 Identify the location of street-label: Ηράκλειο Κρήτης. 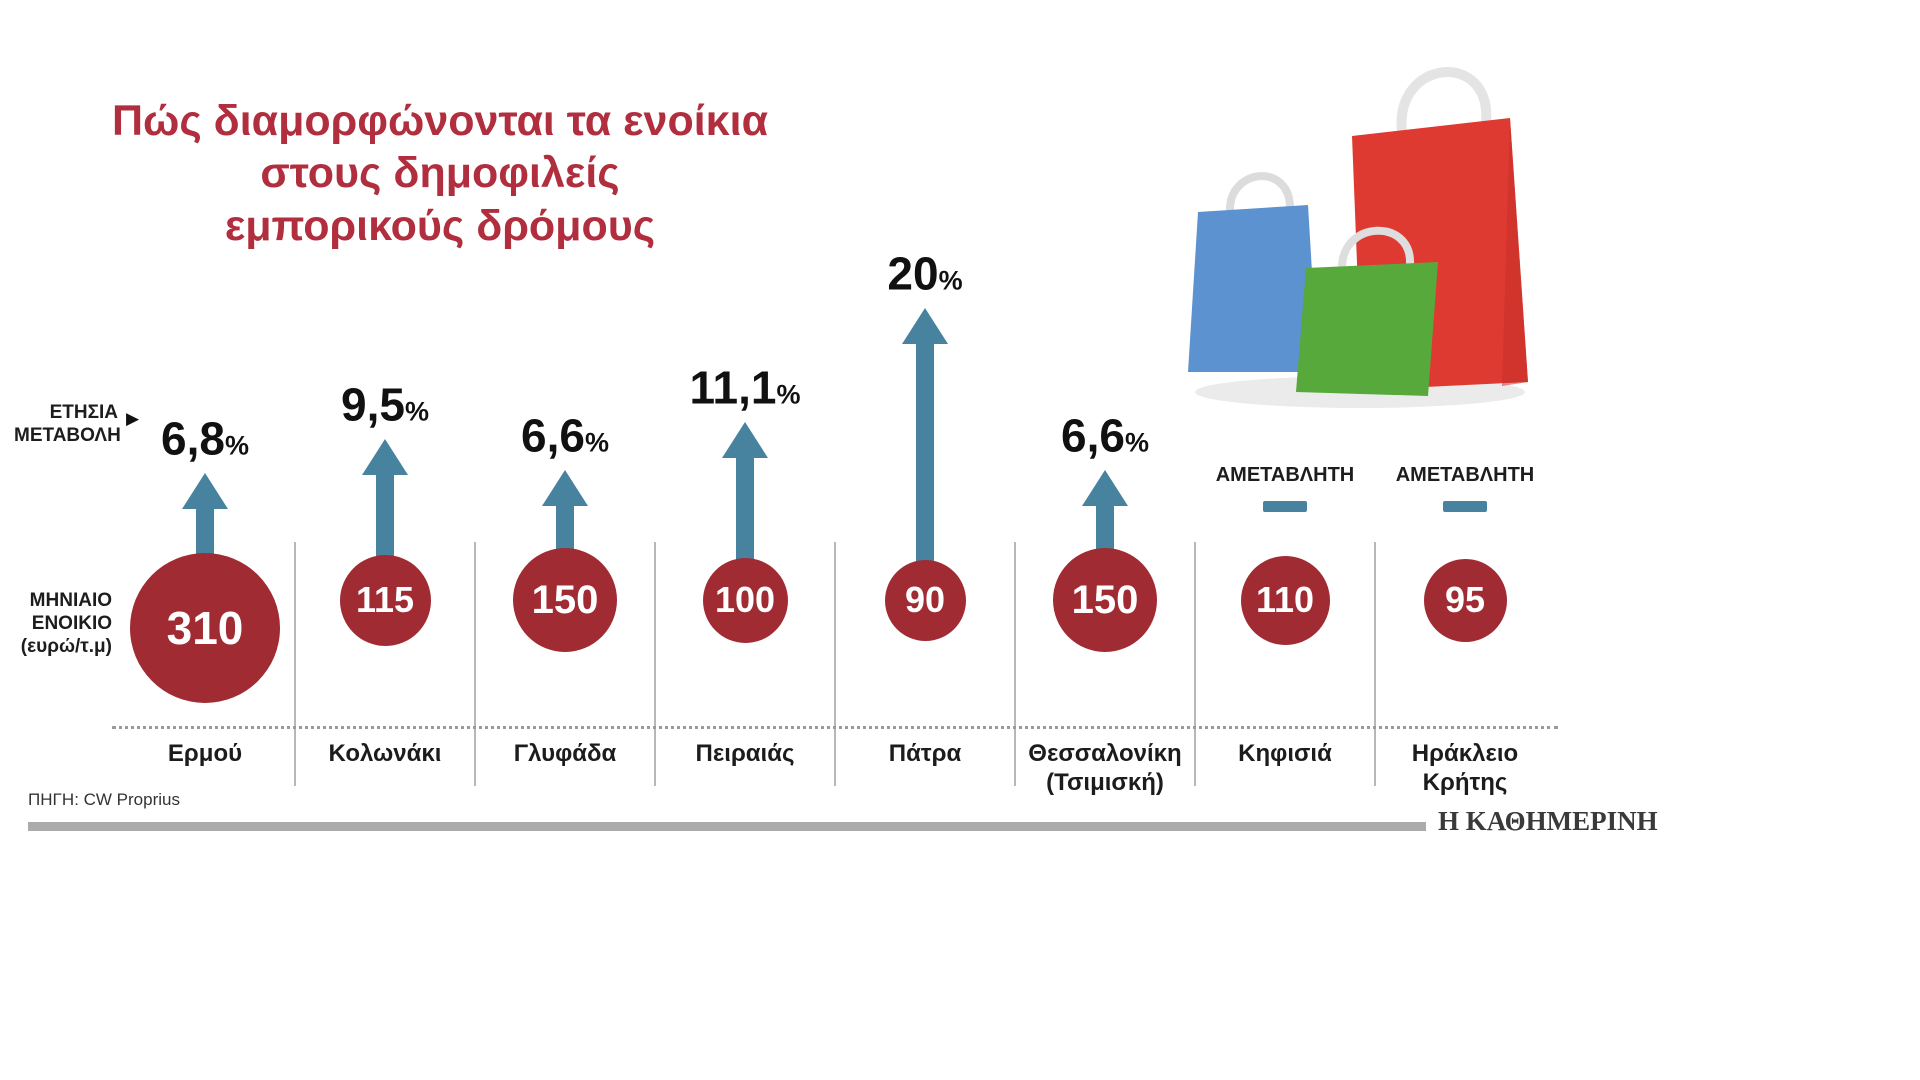
(1465, 768).